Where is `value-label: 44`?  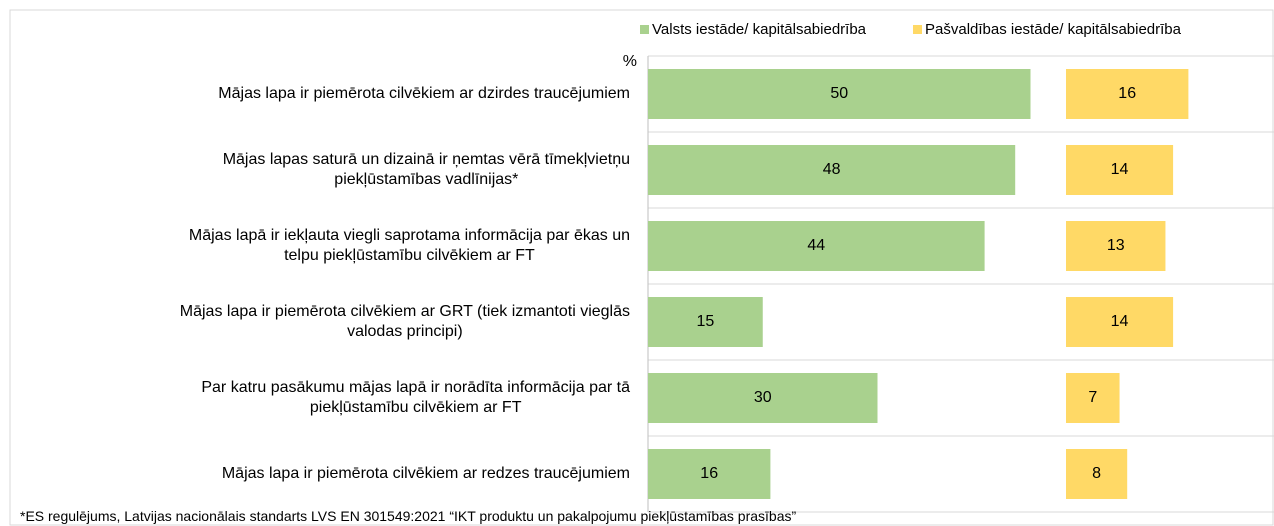
value-label: 44 is located at coordinates (816, 245).